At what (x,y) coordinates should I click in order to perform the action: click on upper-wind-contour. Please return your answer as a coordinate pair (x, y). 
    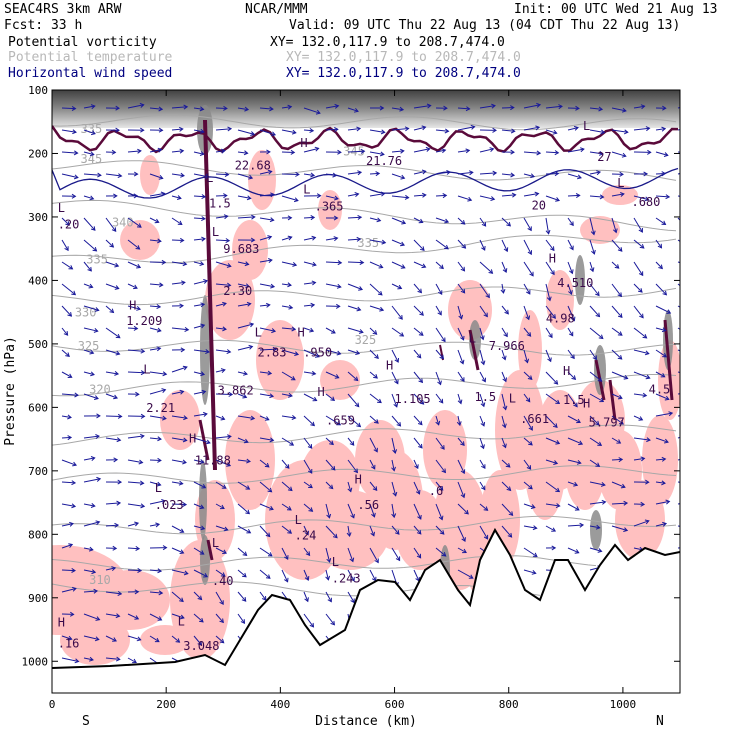
    Looking at the image, I should click on (365, 183).